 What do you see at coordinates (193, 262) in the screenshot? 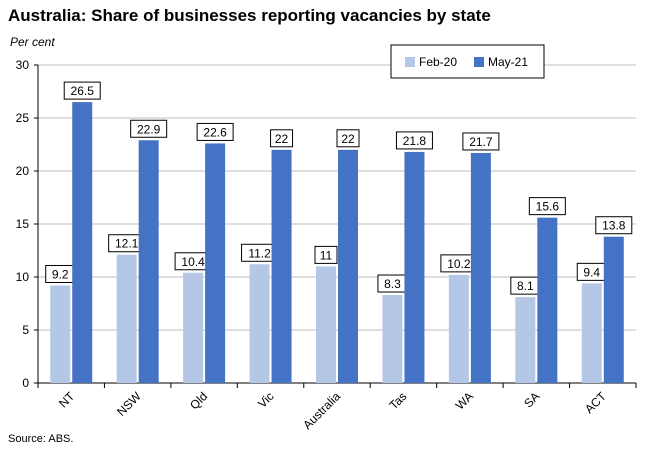
I see `data-label: 10.4` at bounding box center [193, 262].